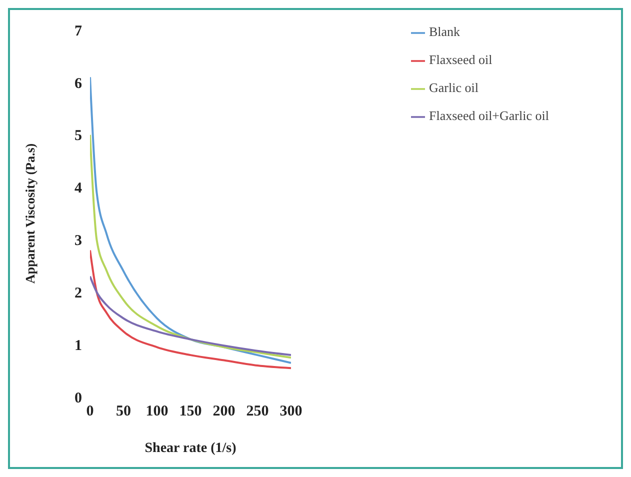 The image size is (631, 477). Describe the element at coordinates (291, 412) in the screenshot. I see `x-tick-label: 300` at that location.